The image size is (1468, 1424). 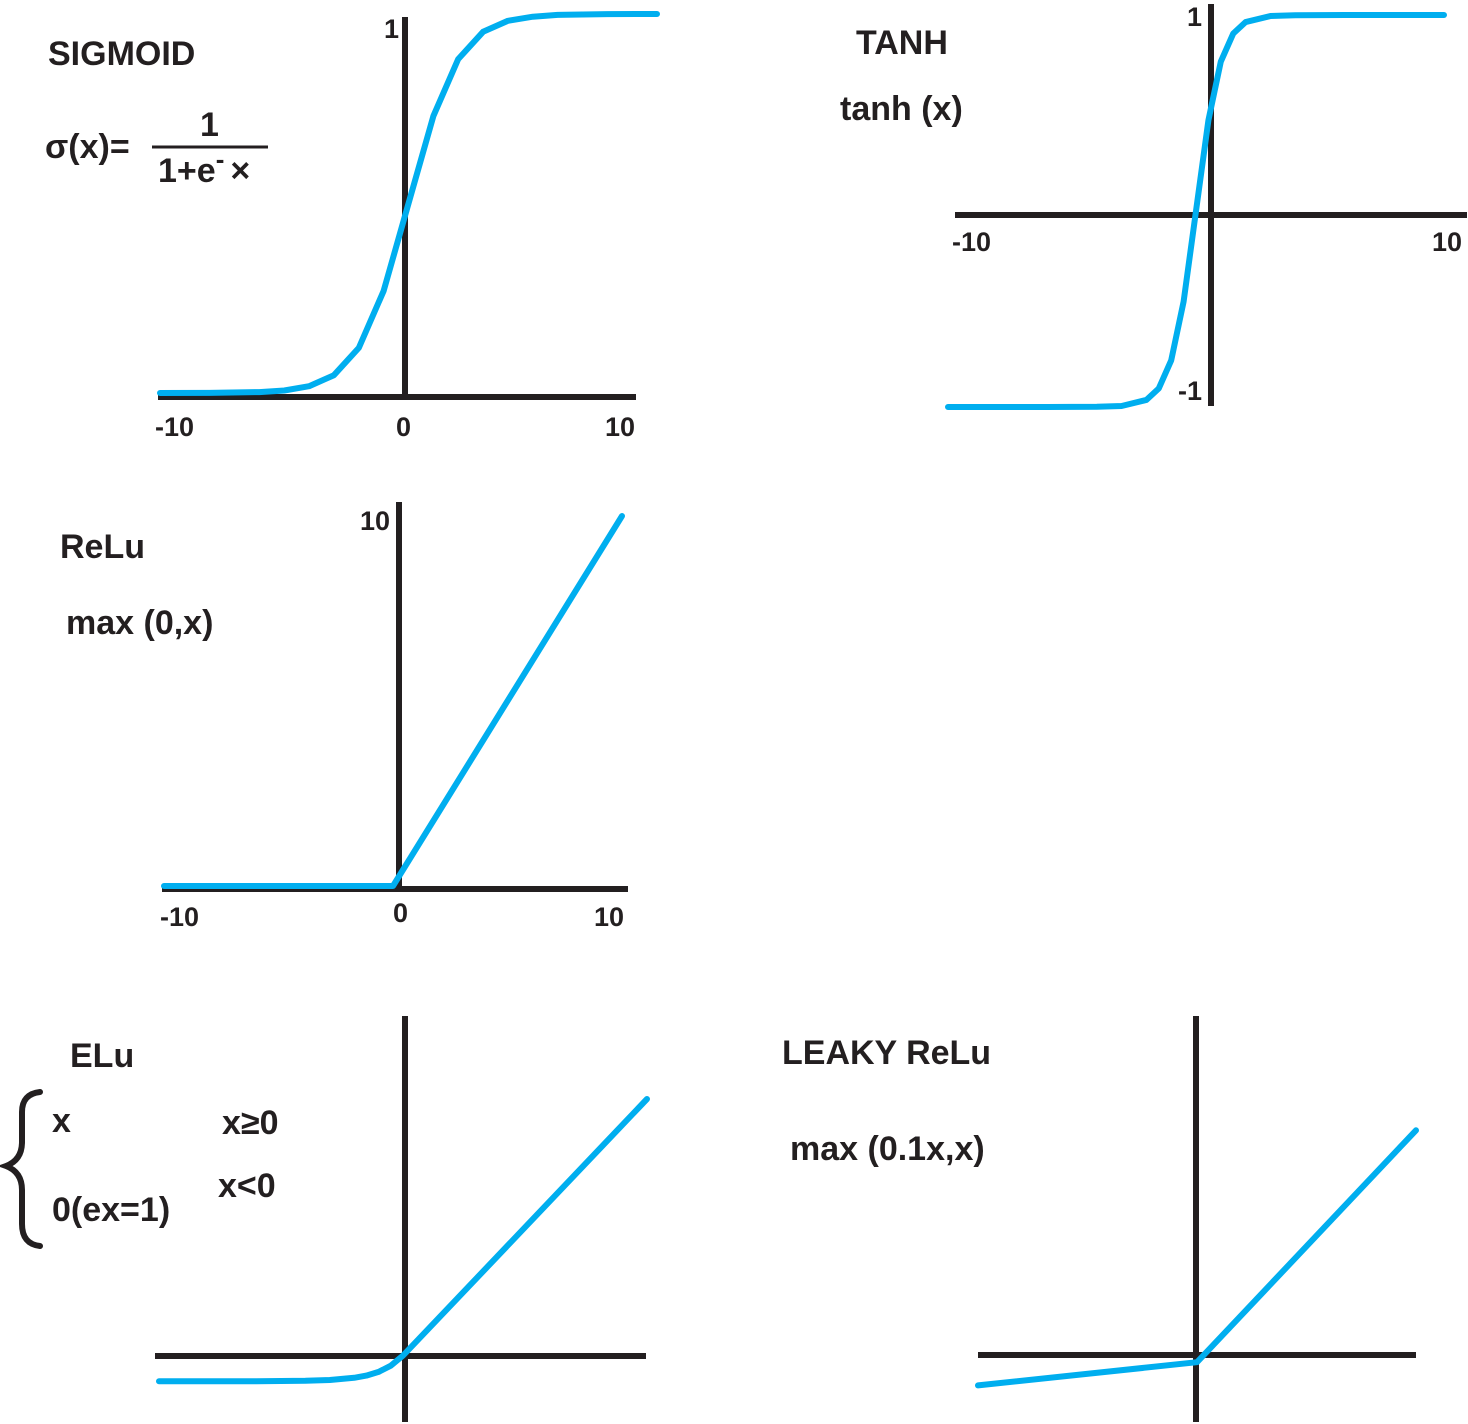 I want to click on elu-case-2-expr: 0(ex=1), so click(x=111, y=1210).